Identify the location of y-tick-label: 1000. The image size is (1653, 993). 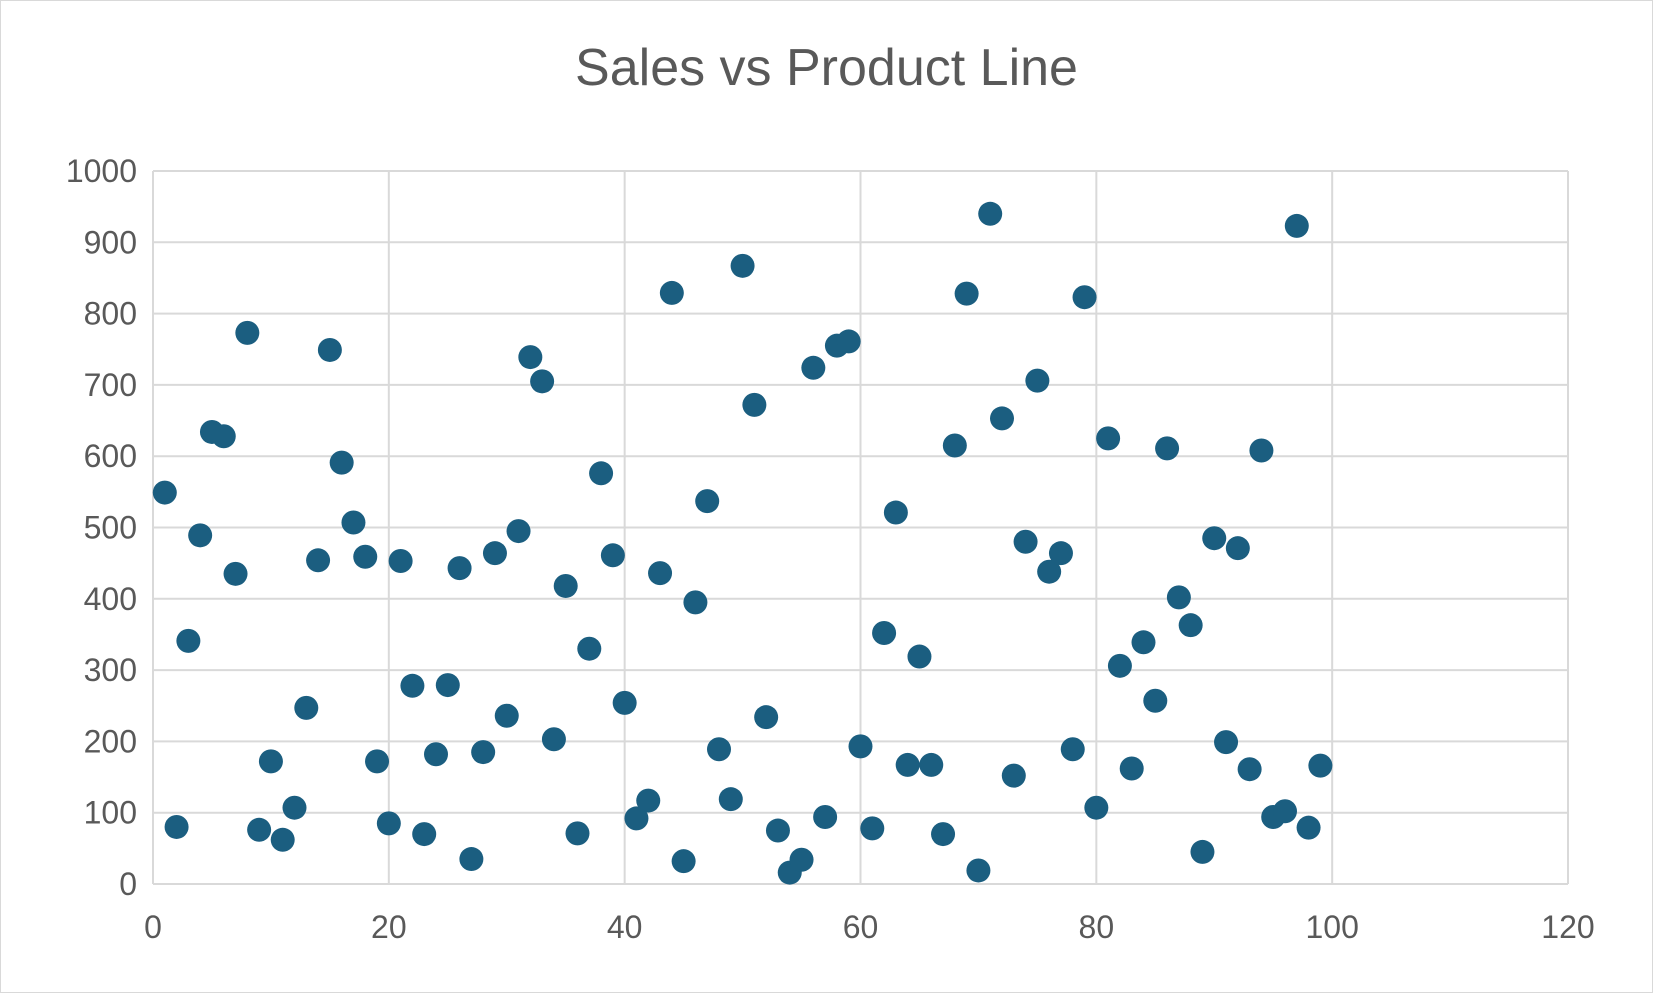
(101, 171).